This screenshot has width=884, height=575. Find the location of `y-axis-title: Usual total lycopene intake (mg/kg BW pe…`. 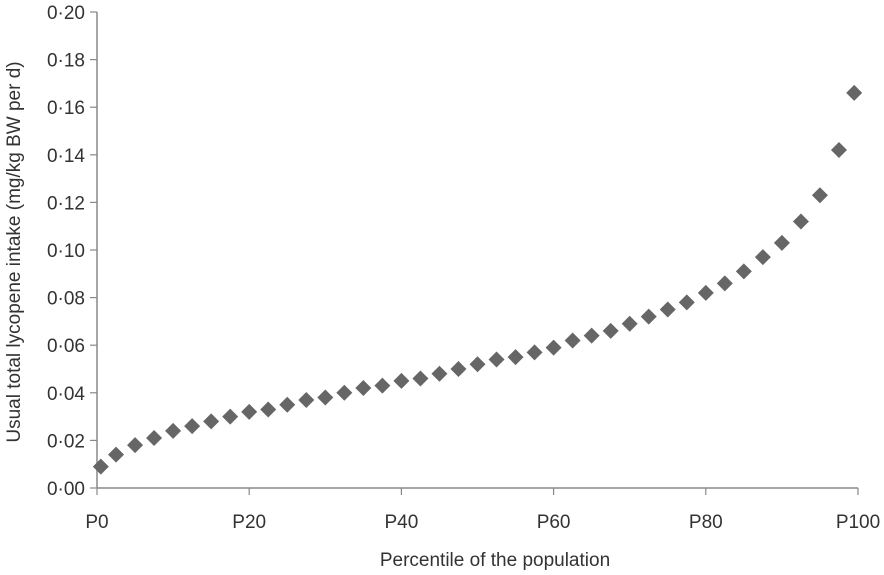

y-axis-title: Usual total lycopene intake (mg/kg BW pe… is located at coordinates (14, 251).